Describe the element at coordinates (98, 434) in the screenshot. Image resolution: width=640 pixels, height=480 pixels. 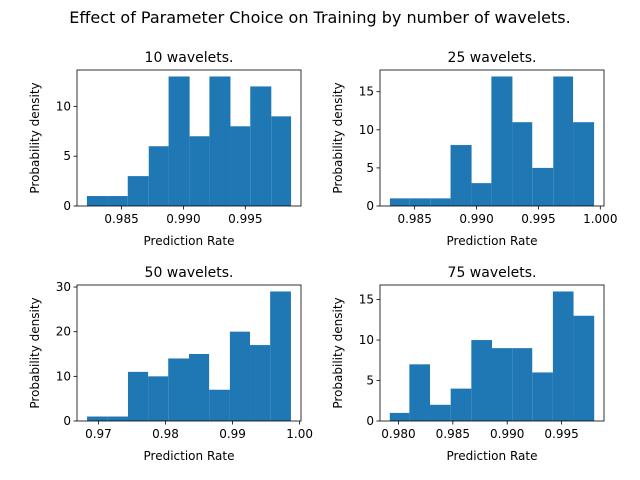
I see `x-tick-label: 0.97` at that location.